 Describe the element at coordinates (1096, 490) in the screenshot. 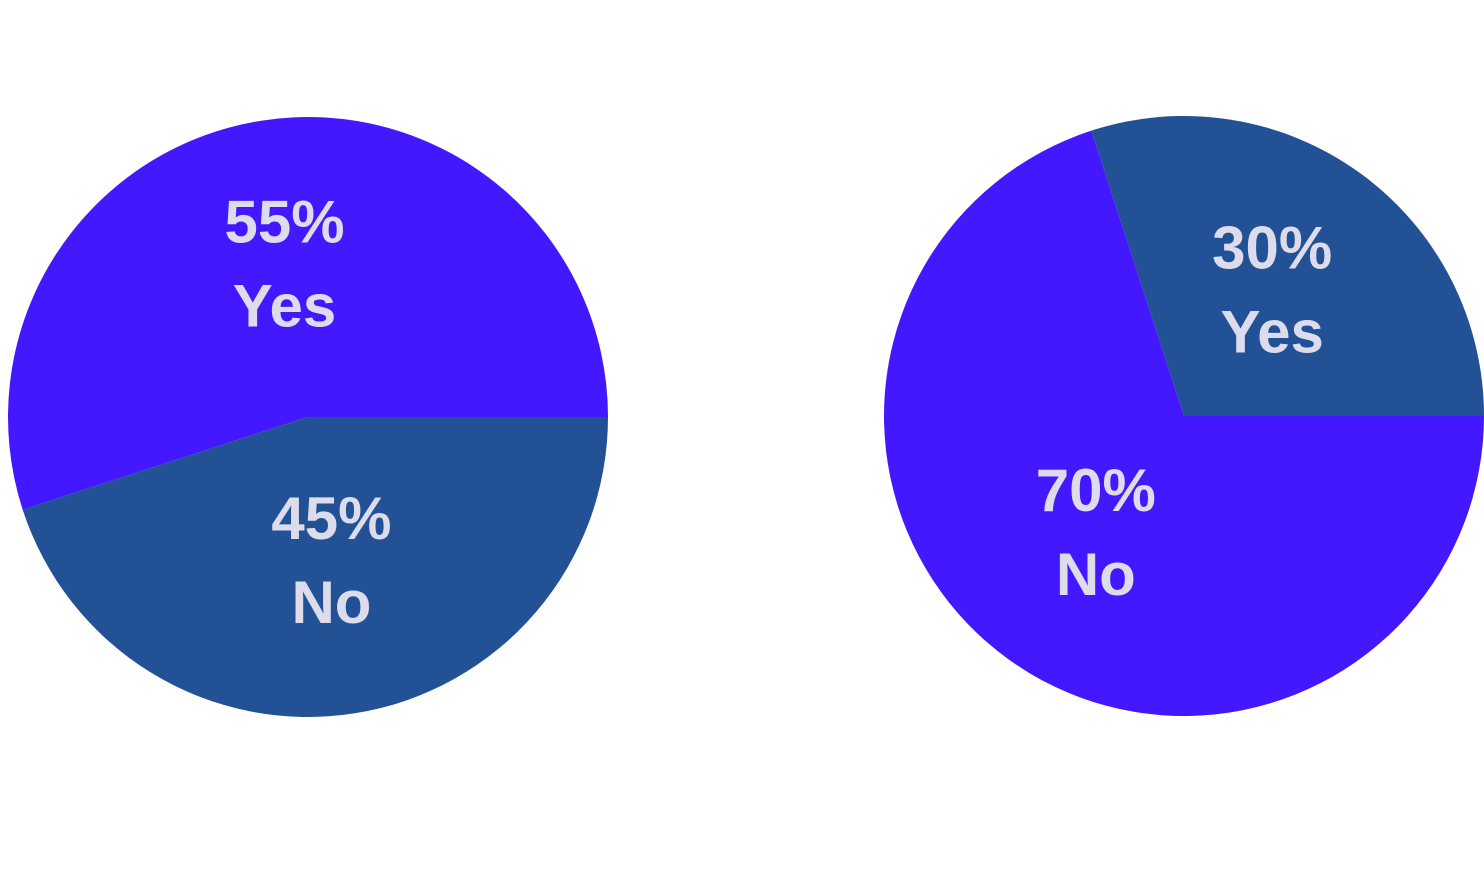

I see `slice-value-label: 70%` at that location.